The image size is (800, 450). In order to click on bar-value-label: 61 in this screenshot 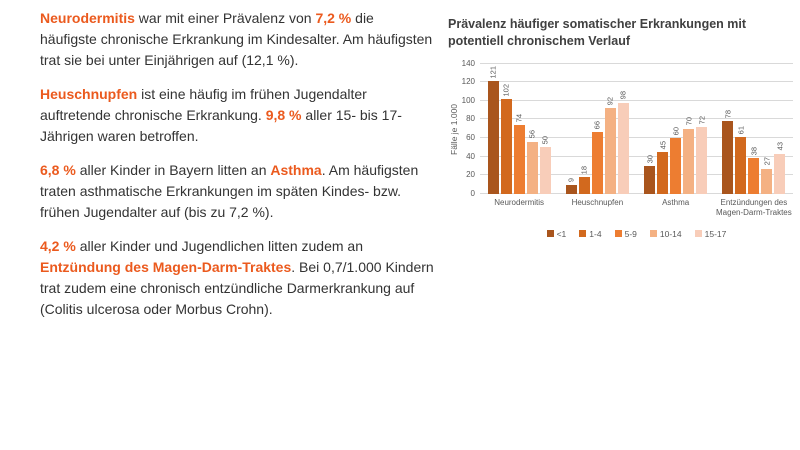, I will do `click(741, 130)`.